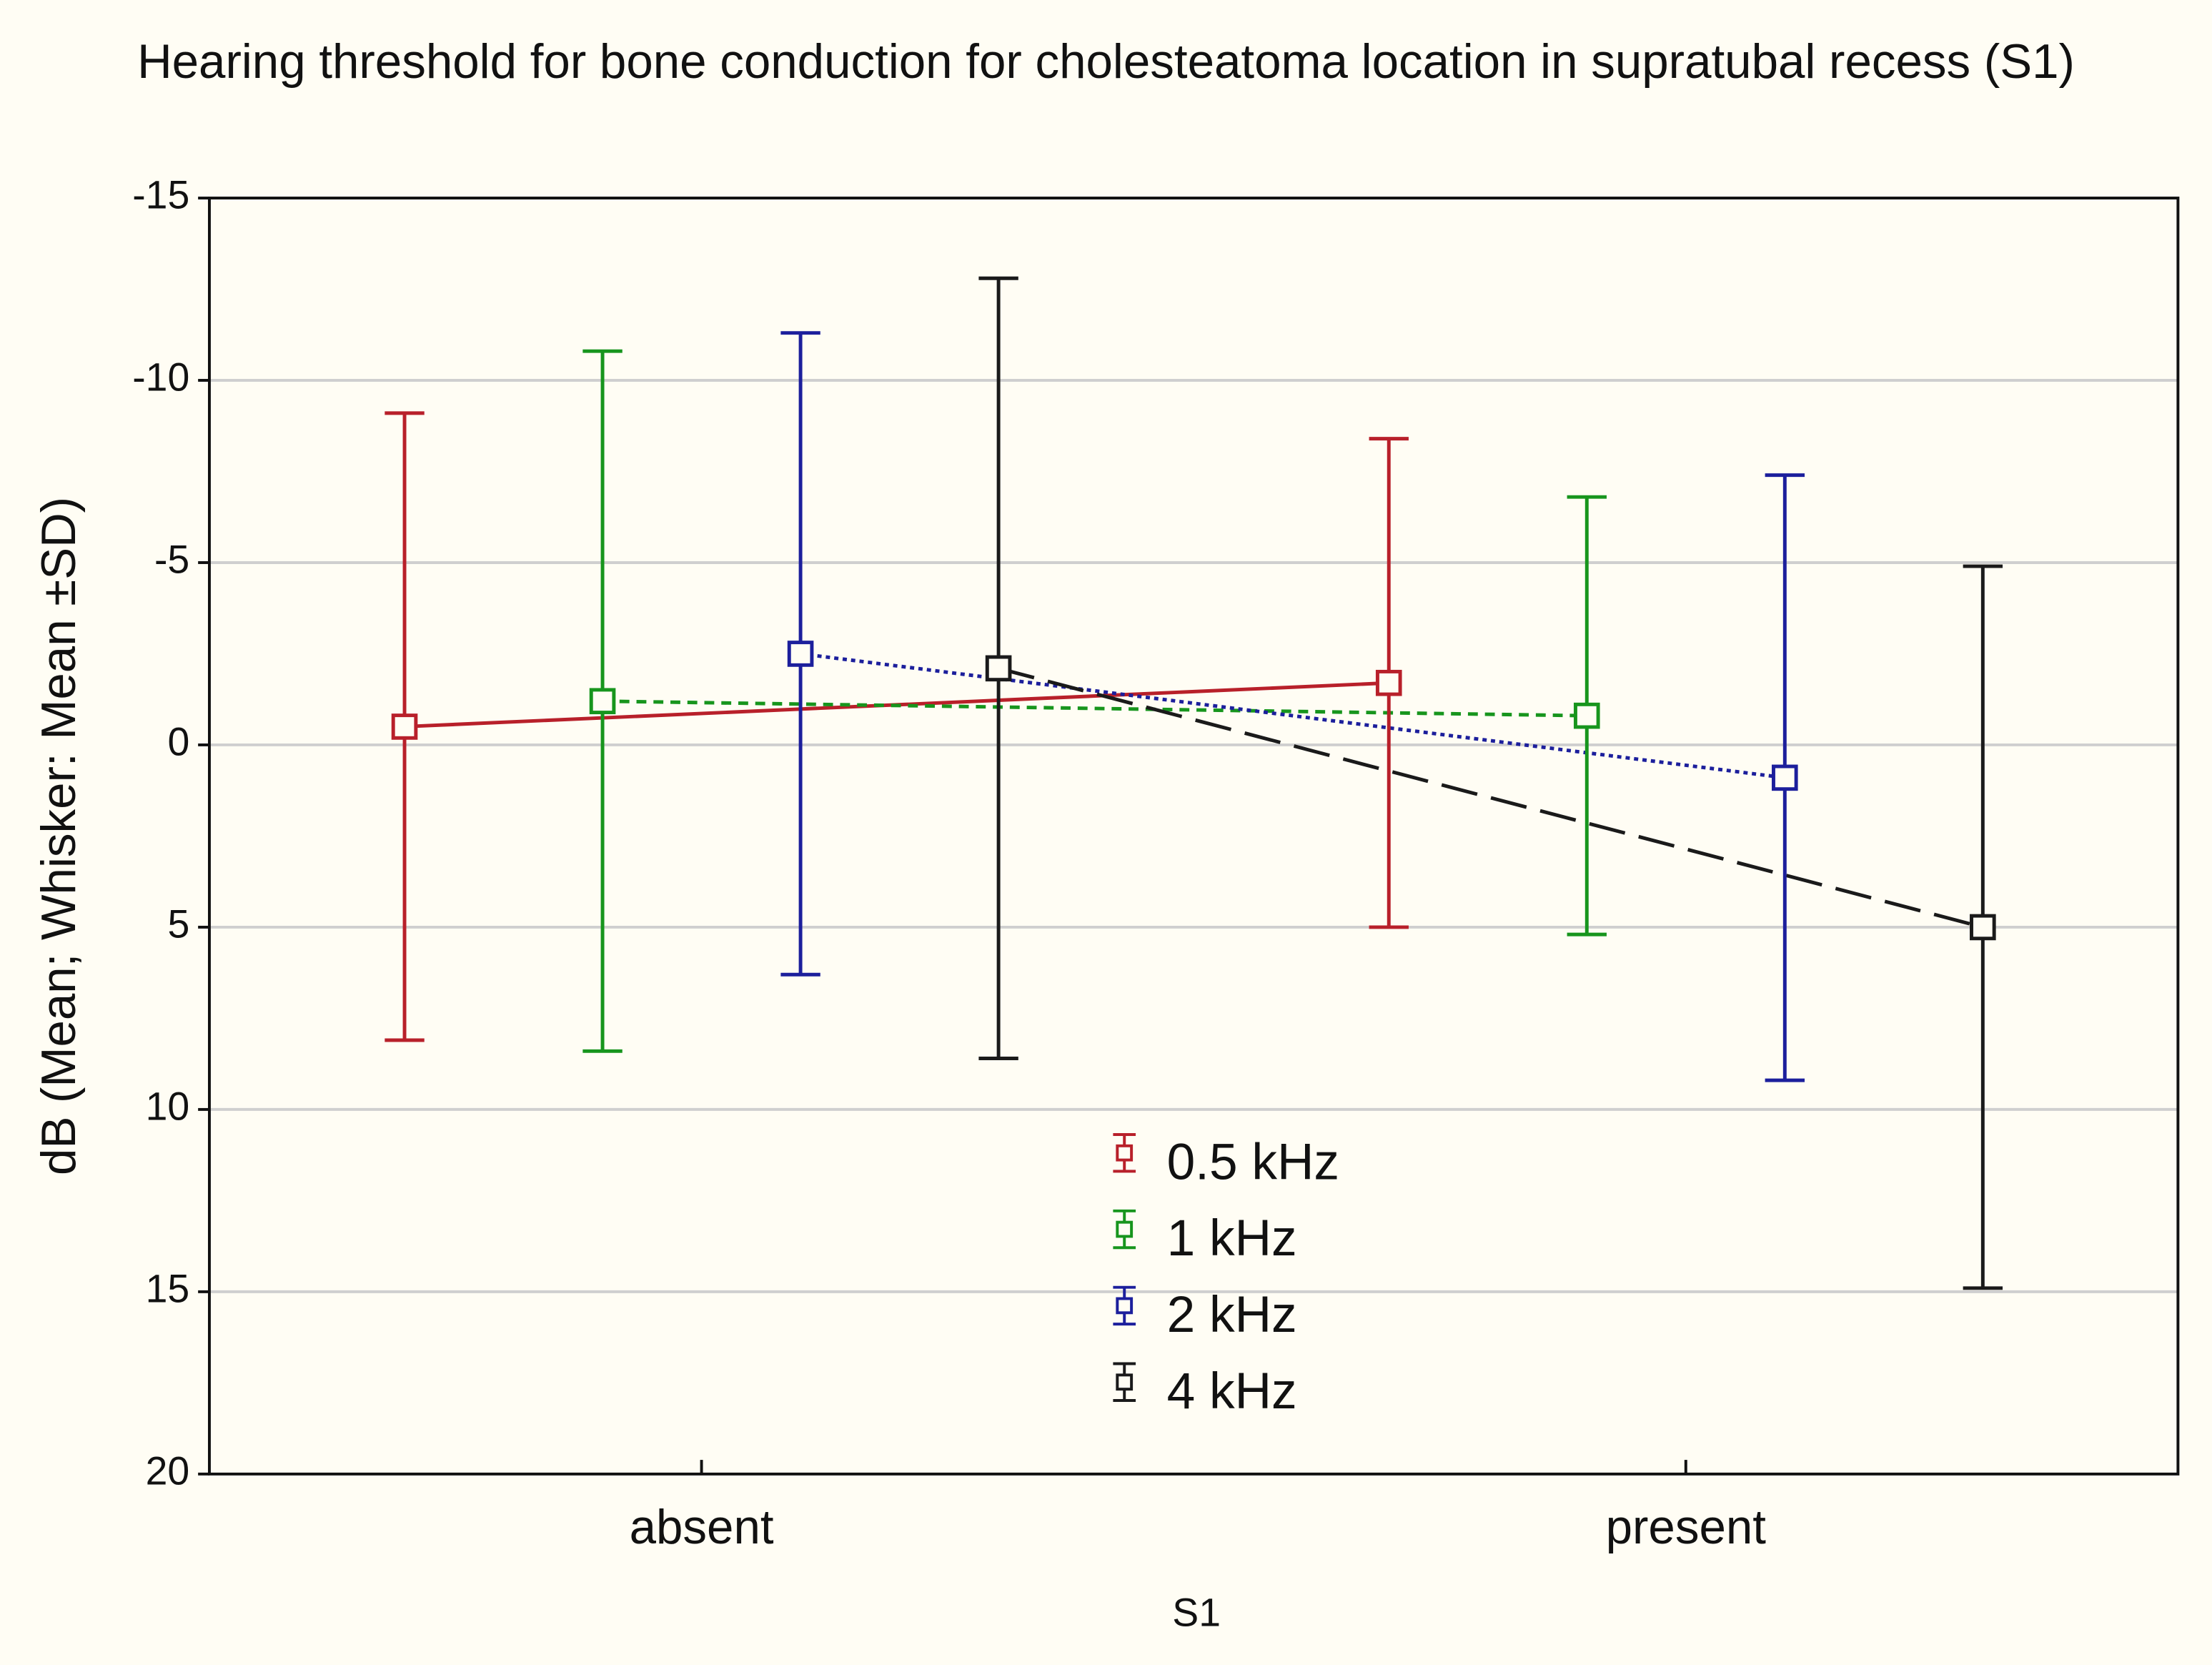  What do you see at coordinates (1232, 1315) in the screenshot?
I see `legend-label: 2 kHz` at bounding box center [1232, 1315].